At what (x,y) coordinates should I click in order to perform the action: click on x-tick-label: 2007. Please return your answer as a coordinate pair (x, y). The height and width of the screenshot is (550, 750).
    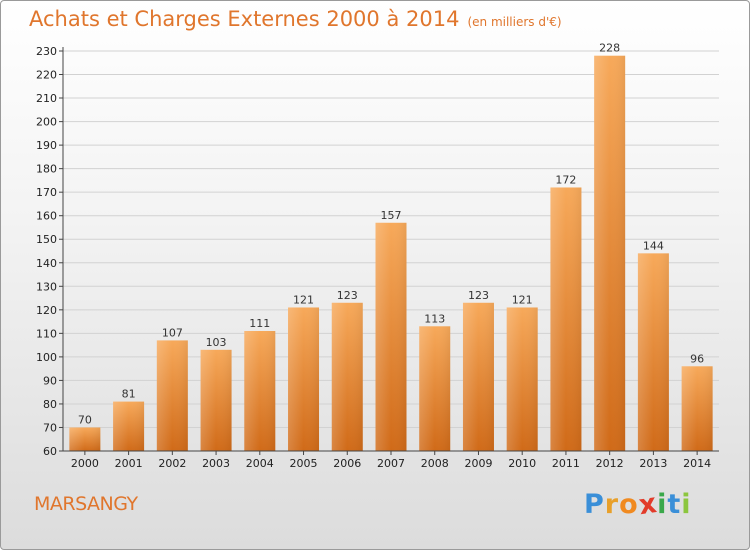
    Looking at the image, I should click on (391, 463).